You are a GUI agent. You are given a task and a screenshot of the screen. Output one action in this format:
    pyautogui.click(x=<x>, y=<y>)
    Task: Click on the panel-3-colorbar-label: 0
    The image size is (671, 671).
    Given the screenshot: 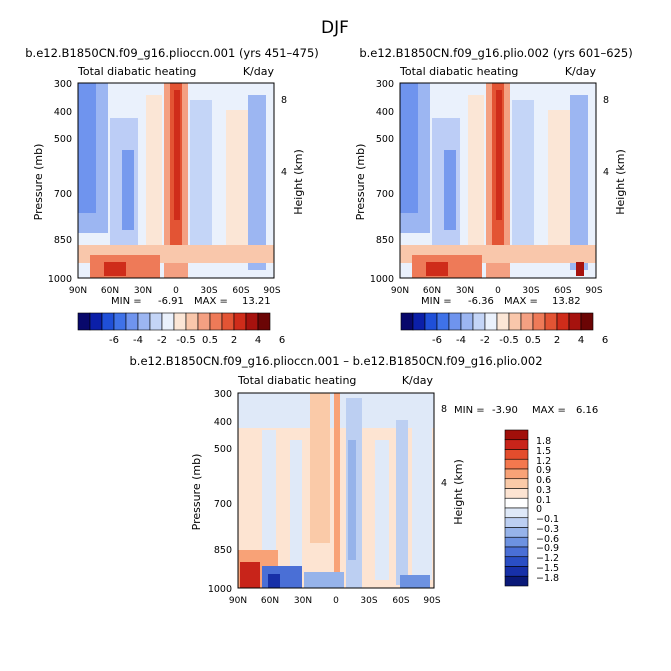 What is the action you would take?
    pyautogui.click(x=539, y=509)
    